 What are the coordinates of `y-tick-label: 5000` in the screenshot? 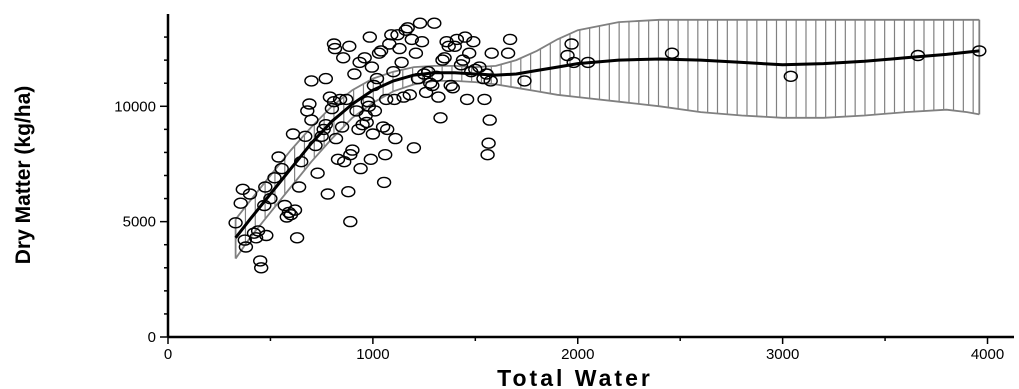 It's located at (139, 222).